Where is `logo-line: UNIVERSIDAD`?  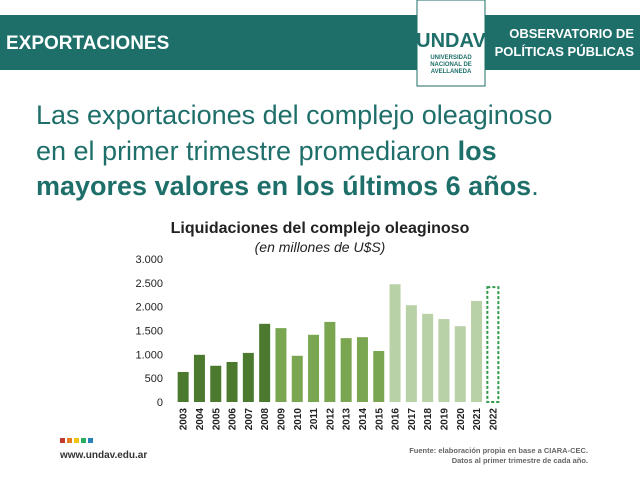 logo-line: UNIVERSIDAD is located at coordinates (451, 58).